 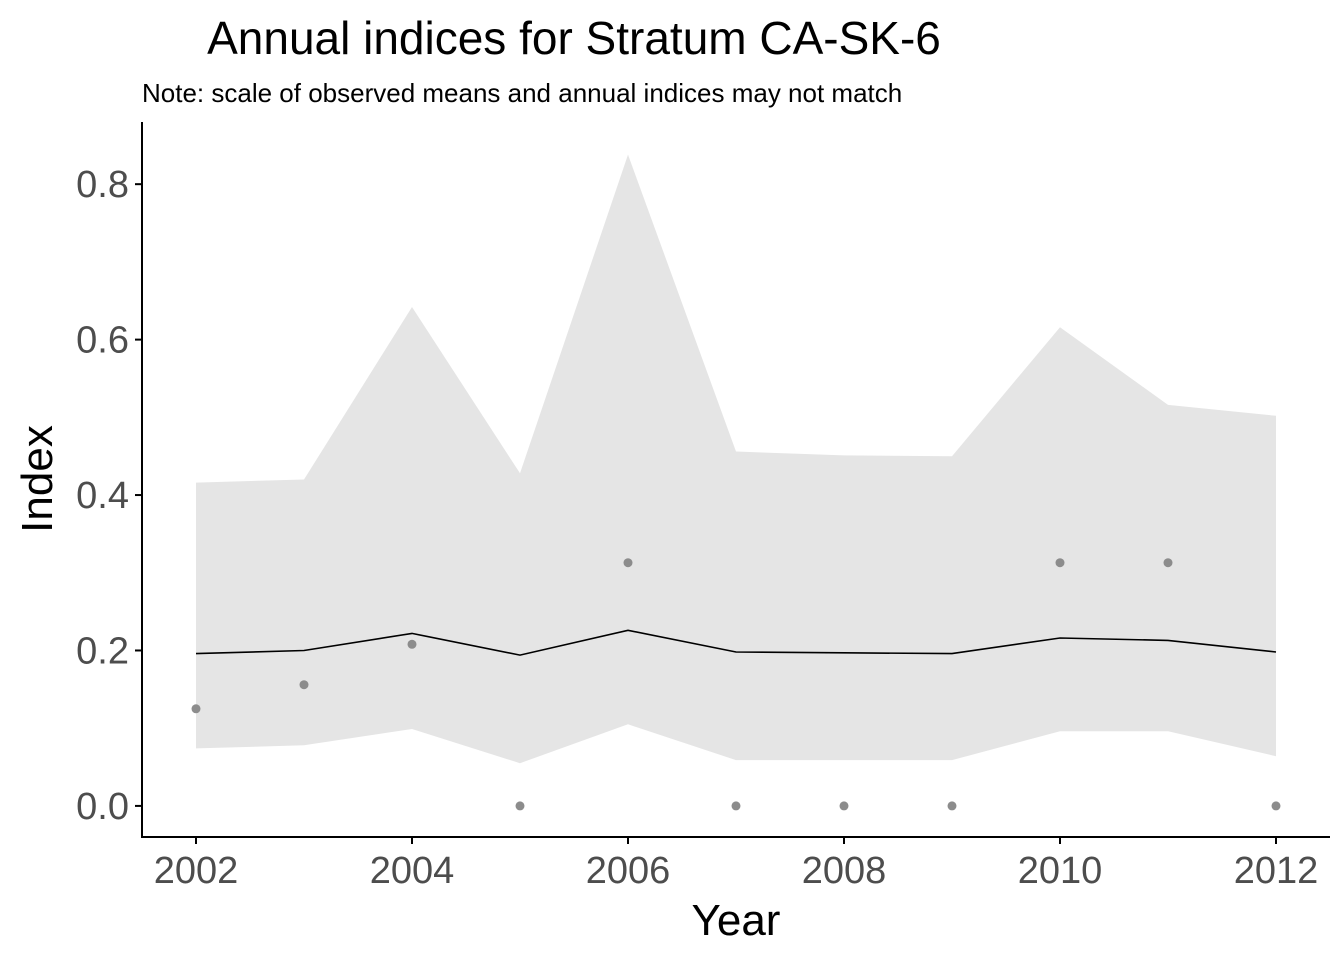 What do you see at coordinates (37, 479) in the screenshot?
I see `y-axis-title: Index` at bounding box center [37, 479].